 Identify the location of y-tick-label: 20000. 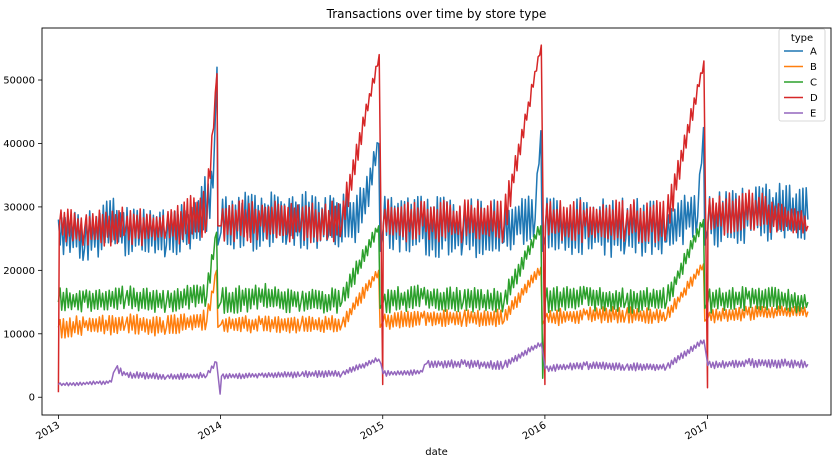
(19, 271).